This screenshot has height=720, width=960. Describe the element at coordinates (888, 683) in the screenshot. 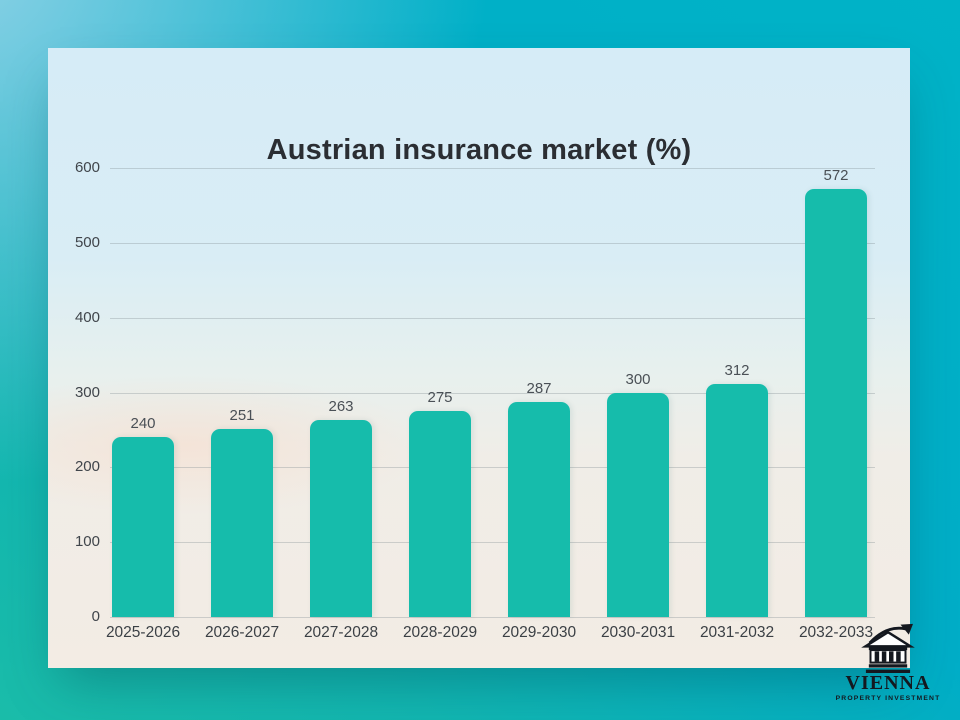

I see `logo-name: VIENNA` at that location.